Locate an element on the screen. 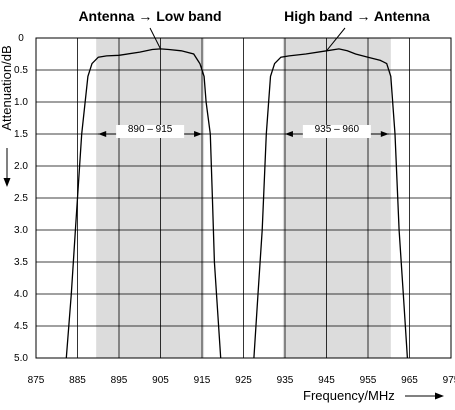 This screenshot has width=455, height=410. y-tick-label: 5.0 is located at coordinates (21, 358).